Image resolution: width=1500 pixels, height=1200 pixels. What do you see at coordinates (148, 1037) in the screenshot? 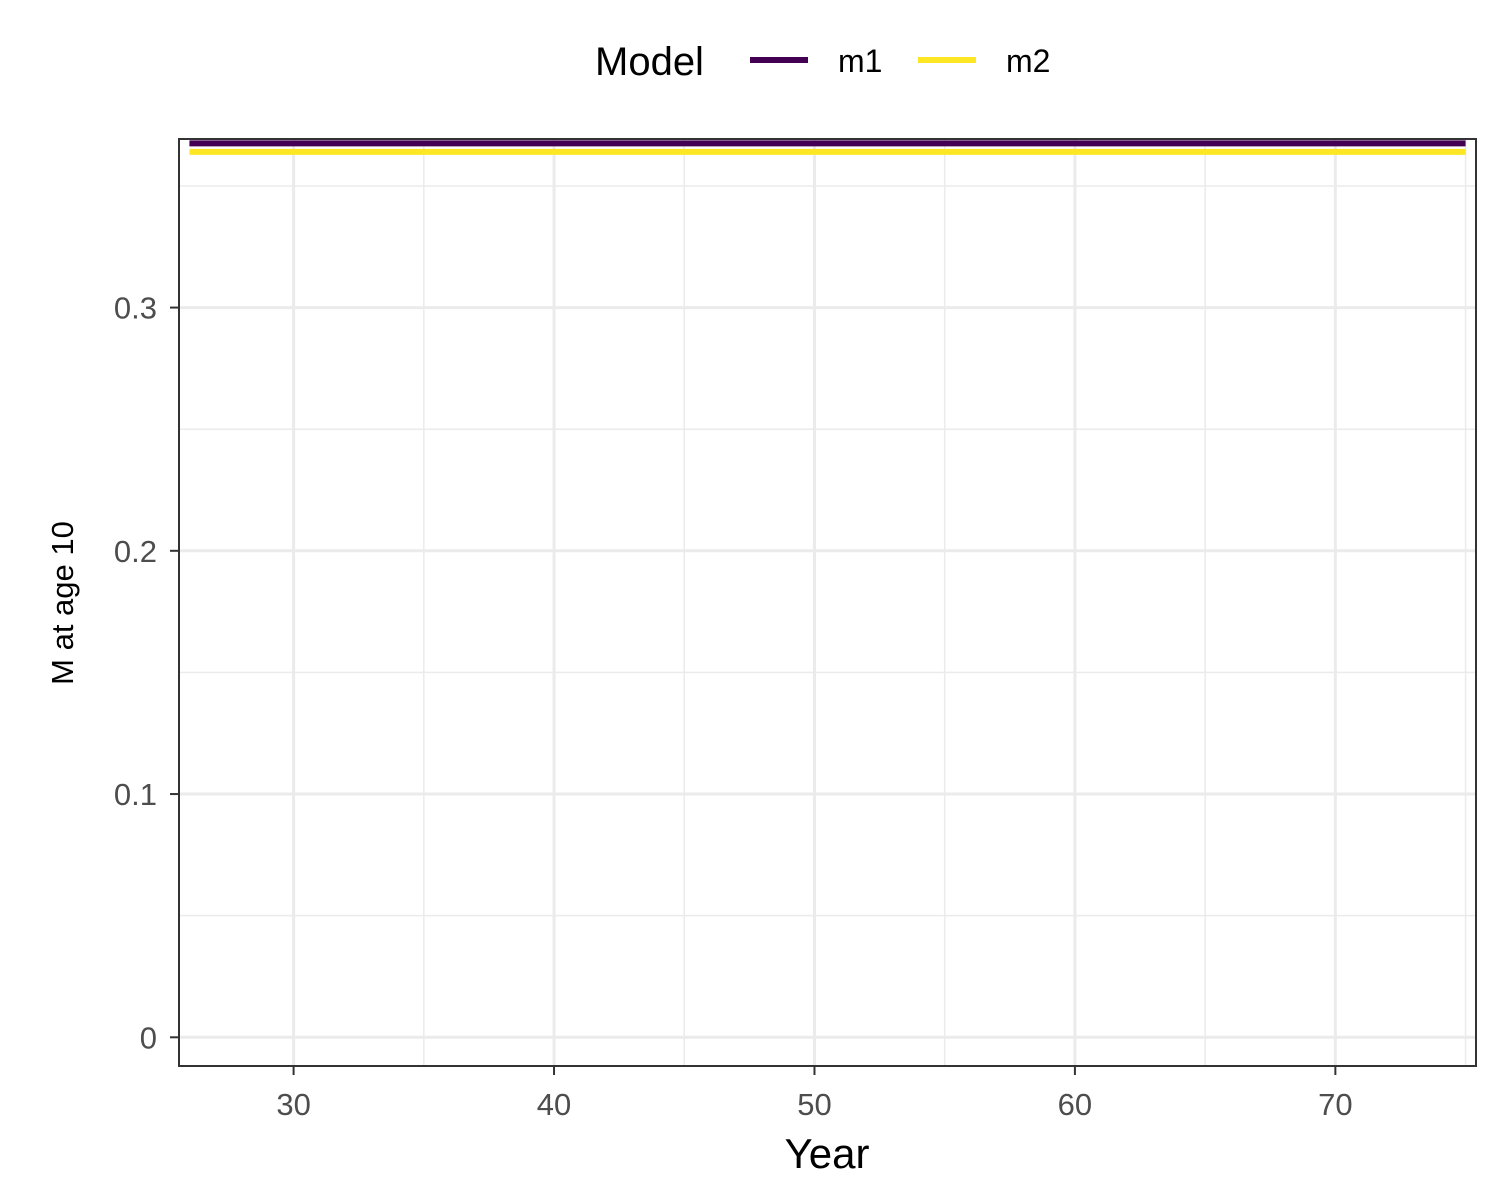
I see `y-tick-label-0: 0` at bounding box center [148, 1037].